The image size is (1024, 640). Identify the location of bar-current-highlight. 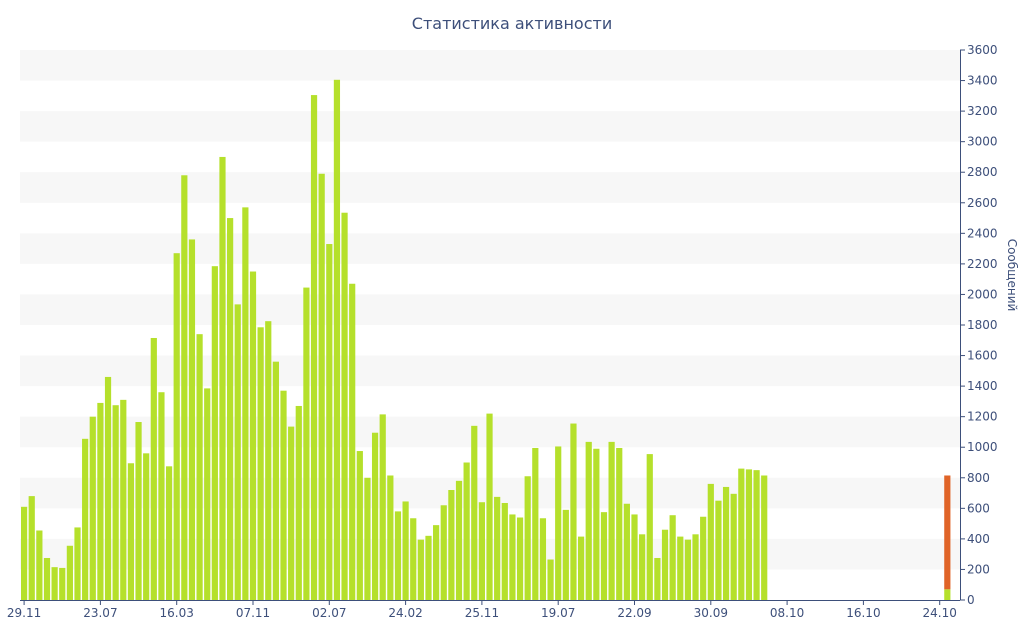
(947, 532).